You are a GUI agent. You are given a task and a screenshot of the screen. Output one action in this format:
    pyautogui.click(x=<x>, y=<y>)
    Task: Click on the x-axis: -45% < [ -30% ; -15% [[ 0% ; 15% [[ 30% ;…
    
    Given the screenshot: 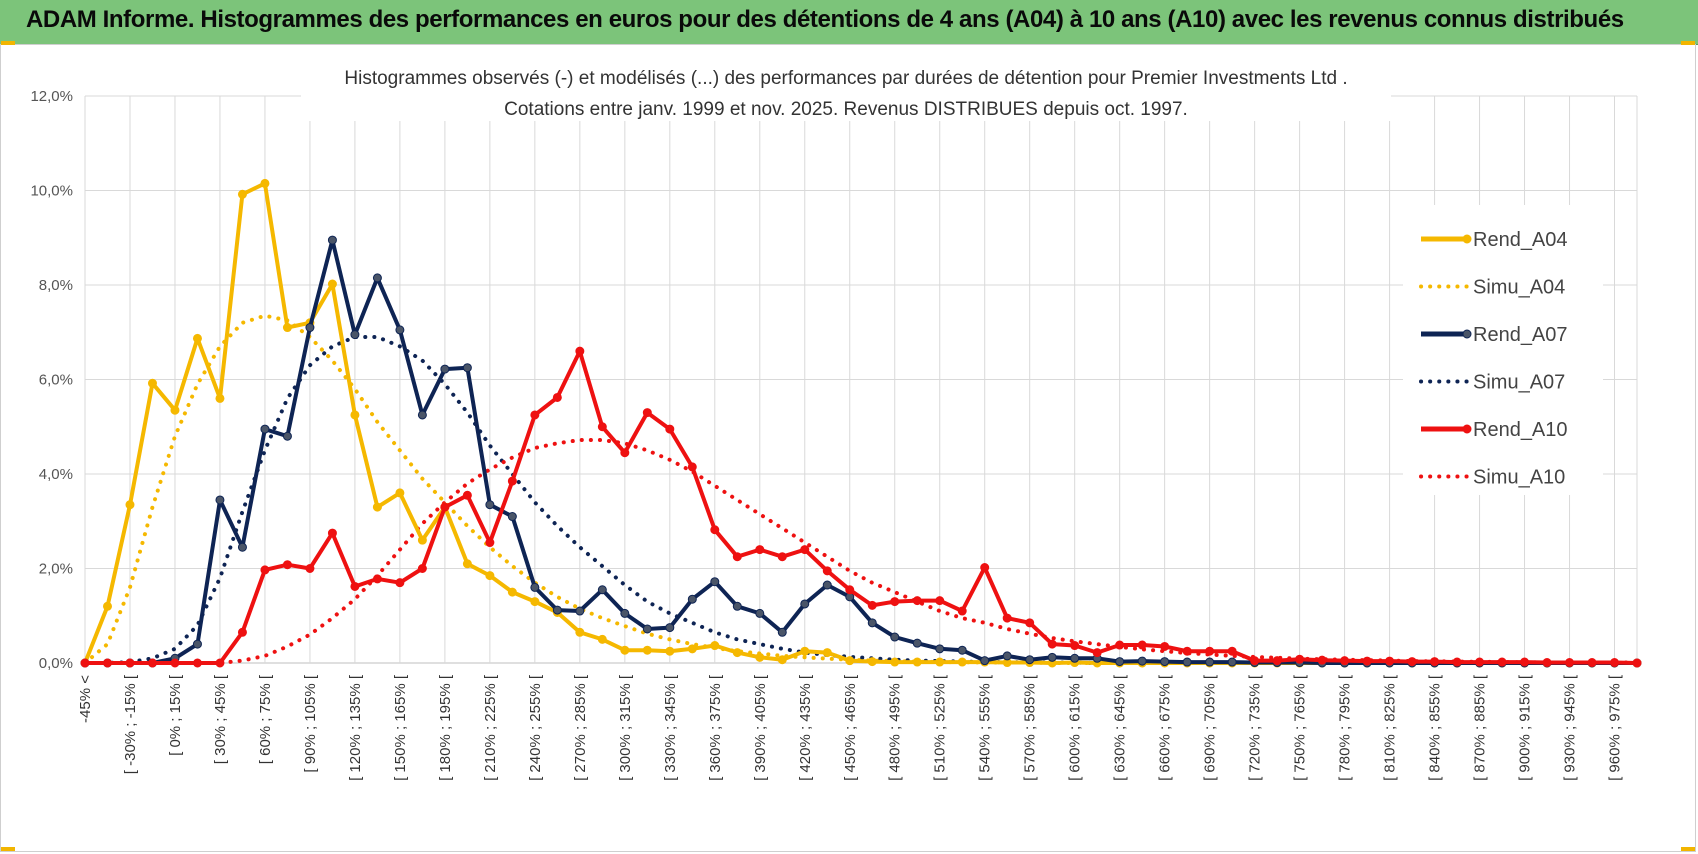 What is the action you would take?
    pyautogui.click(x=850, y=727)
    